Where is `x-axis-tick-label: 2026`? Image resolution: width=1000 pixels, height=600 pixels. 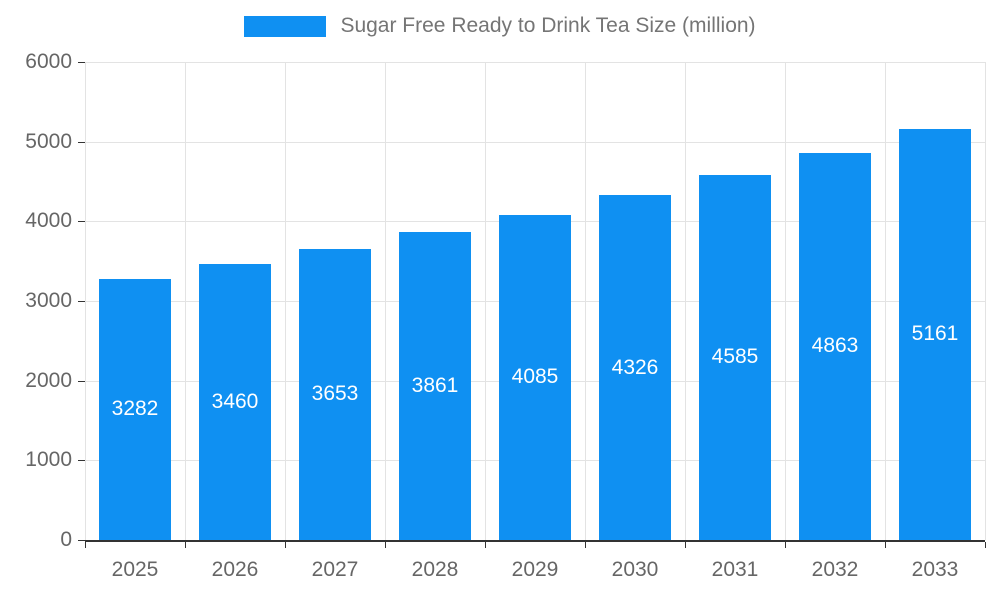 x-axis-tick-label: 2026 is located at coordinates (235, 569).